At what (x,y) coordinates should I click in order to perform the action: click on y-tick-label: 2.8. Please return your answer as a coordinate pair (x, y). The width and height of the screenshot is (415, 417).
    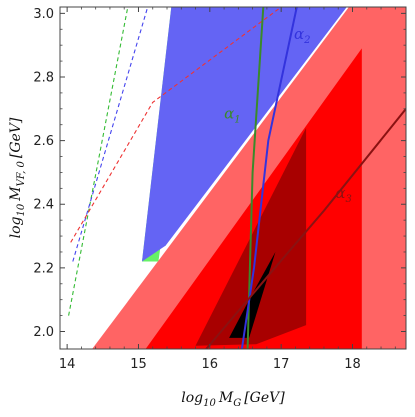
    Looking at the image, I should click on (43, 77).